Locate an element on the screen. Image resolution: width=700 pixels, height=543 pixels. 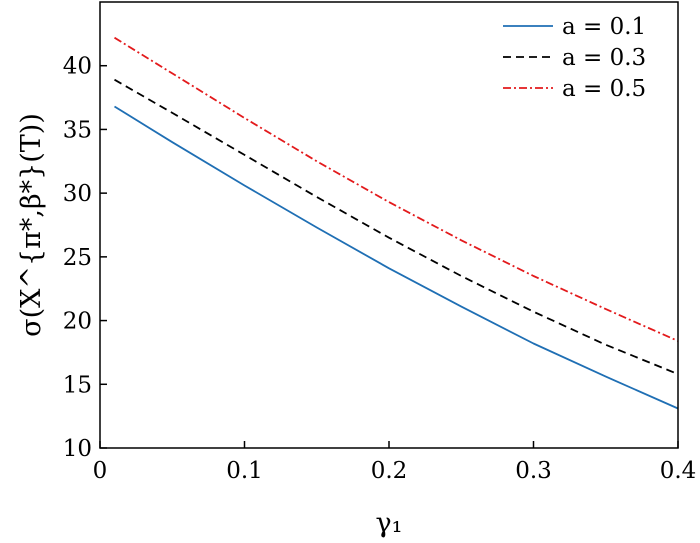
y-tick-label: 25 is located at coordinates (77, 258).